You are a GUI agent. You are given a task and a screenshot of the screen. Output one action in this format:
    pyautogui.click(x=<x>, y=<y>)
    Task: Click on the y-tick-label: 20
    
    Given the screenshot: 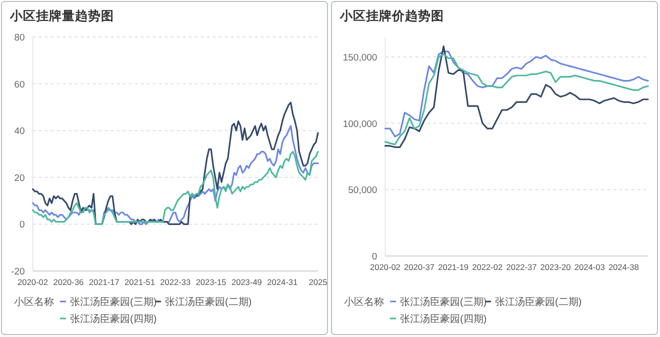 What is the action you would take?
    pyautogui.click(x=19, y=178)
    